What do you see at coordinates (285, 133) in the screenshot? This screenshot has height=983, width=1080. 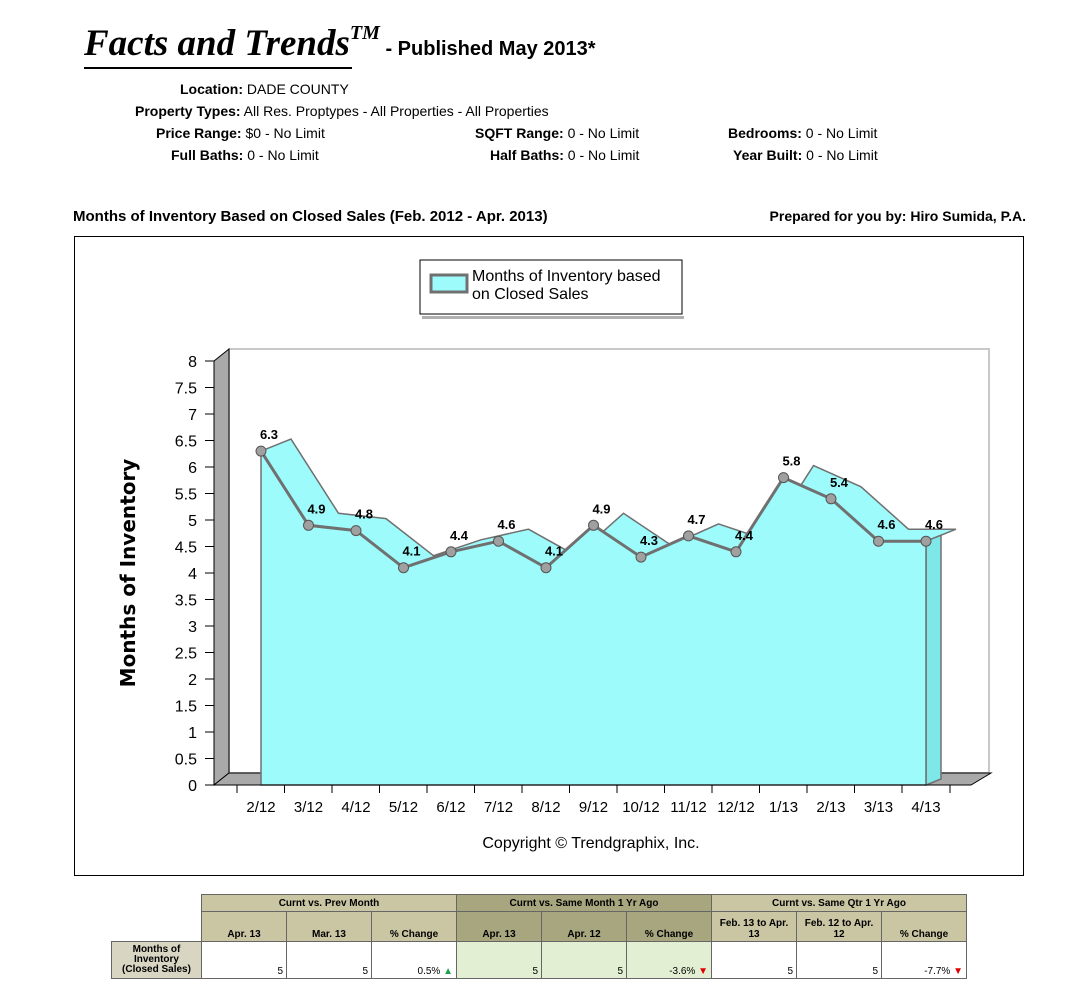 I see `price-range-value: $0 - No Limit` at bounding box center [285, 133].